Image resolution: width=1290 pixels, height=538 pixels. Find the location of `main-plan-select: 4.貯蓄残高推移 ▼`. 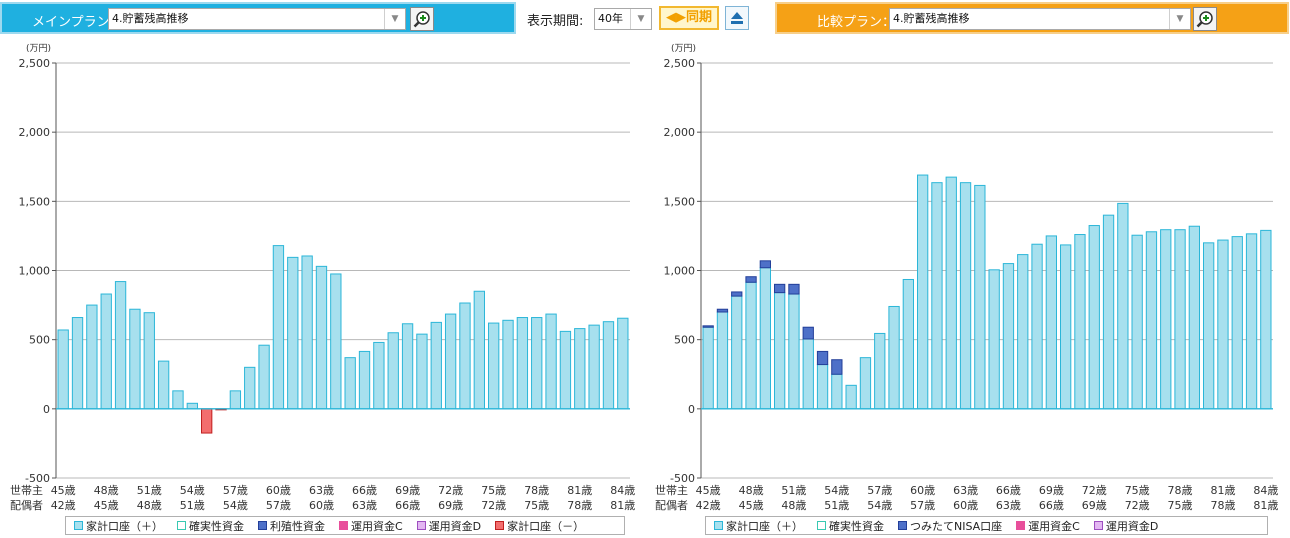

main-plan-select: 4.貯蓄残高推移 ▼ is located at coordinates (257, 19).